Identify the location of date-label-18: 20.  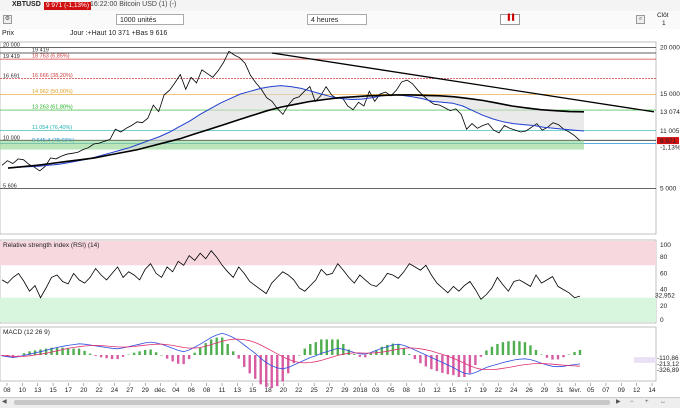
(284, 390).